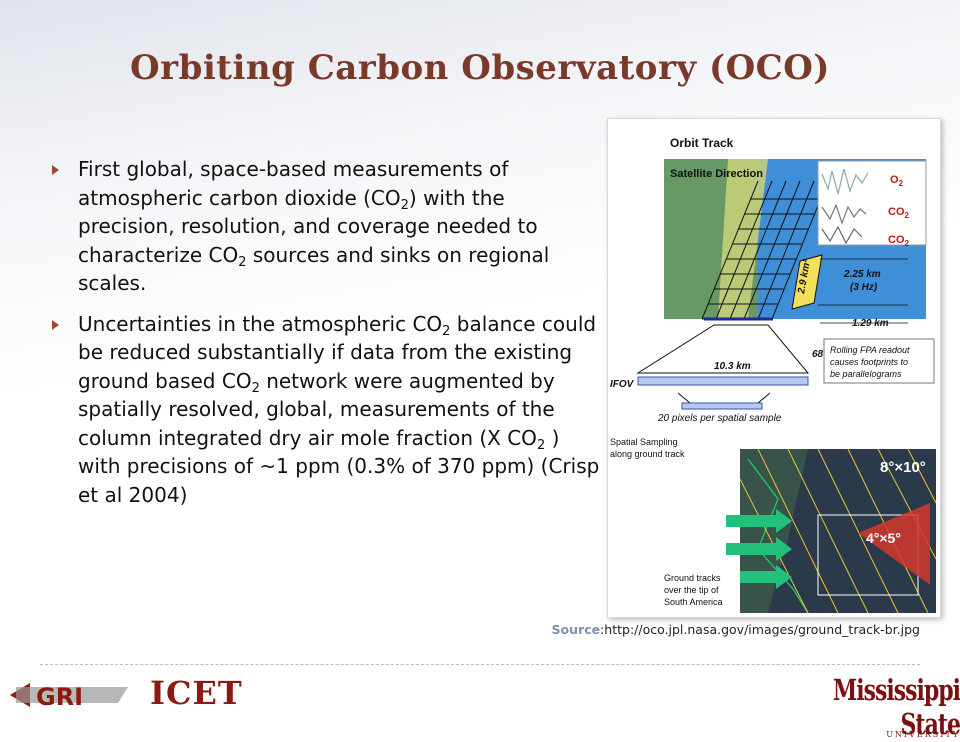 The width and height of the screenshot is (960, 742). What do you see at coordinates (719, 418) in the screenshot?
I see `pixels-note: 20 pixels per spatial sample` at bounding box center [719, 418].